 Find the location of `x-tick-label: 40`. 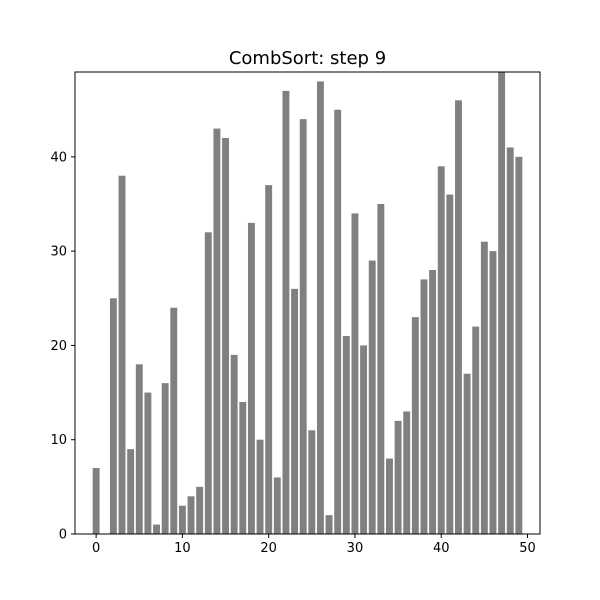

x-tick-label: 40 is located at coordinates (441, 548).